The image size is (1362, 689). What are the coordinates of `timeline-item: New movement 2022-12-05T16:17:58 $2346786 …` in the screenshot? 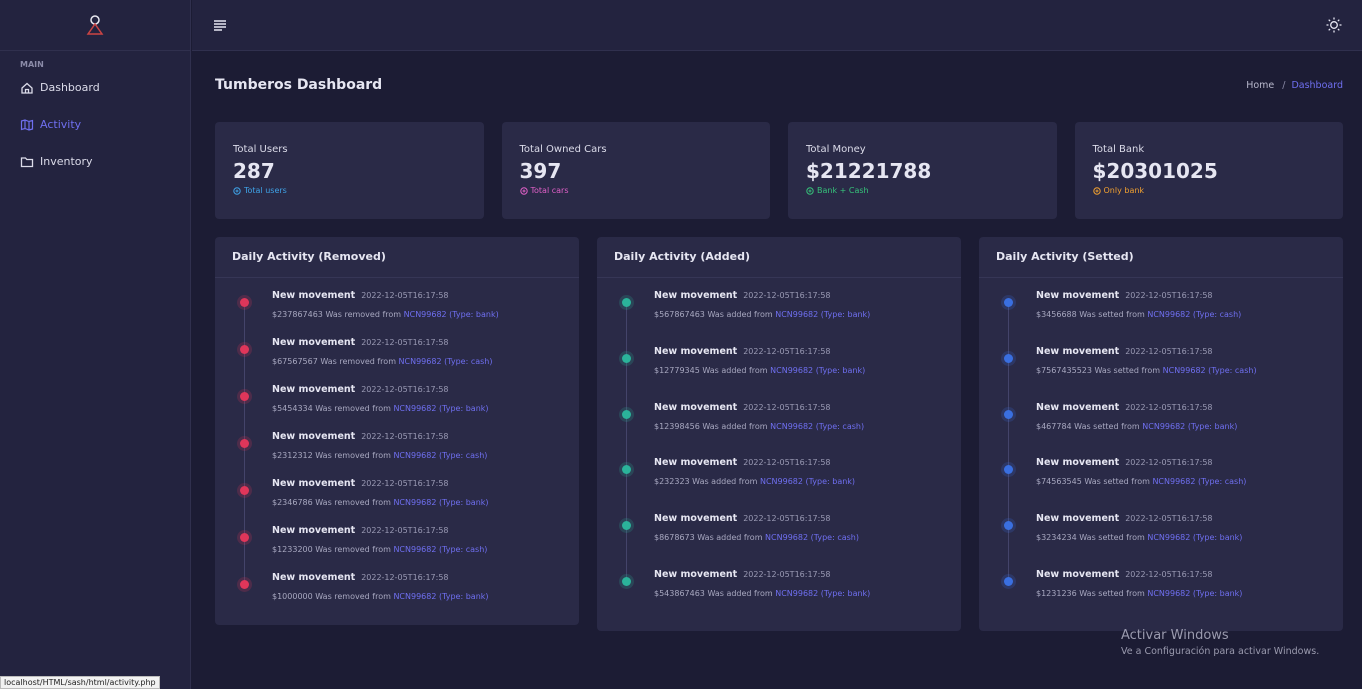 It's located at (397, 501).